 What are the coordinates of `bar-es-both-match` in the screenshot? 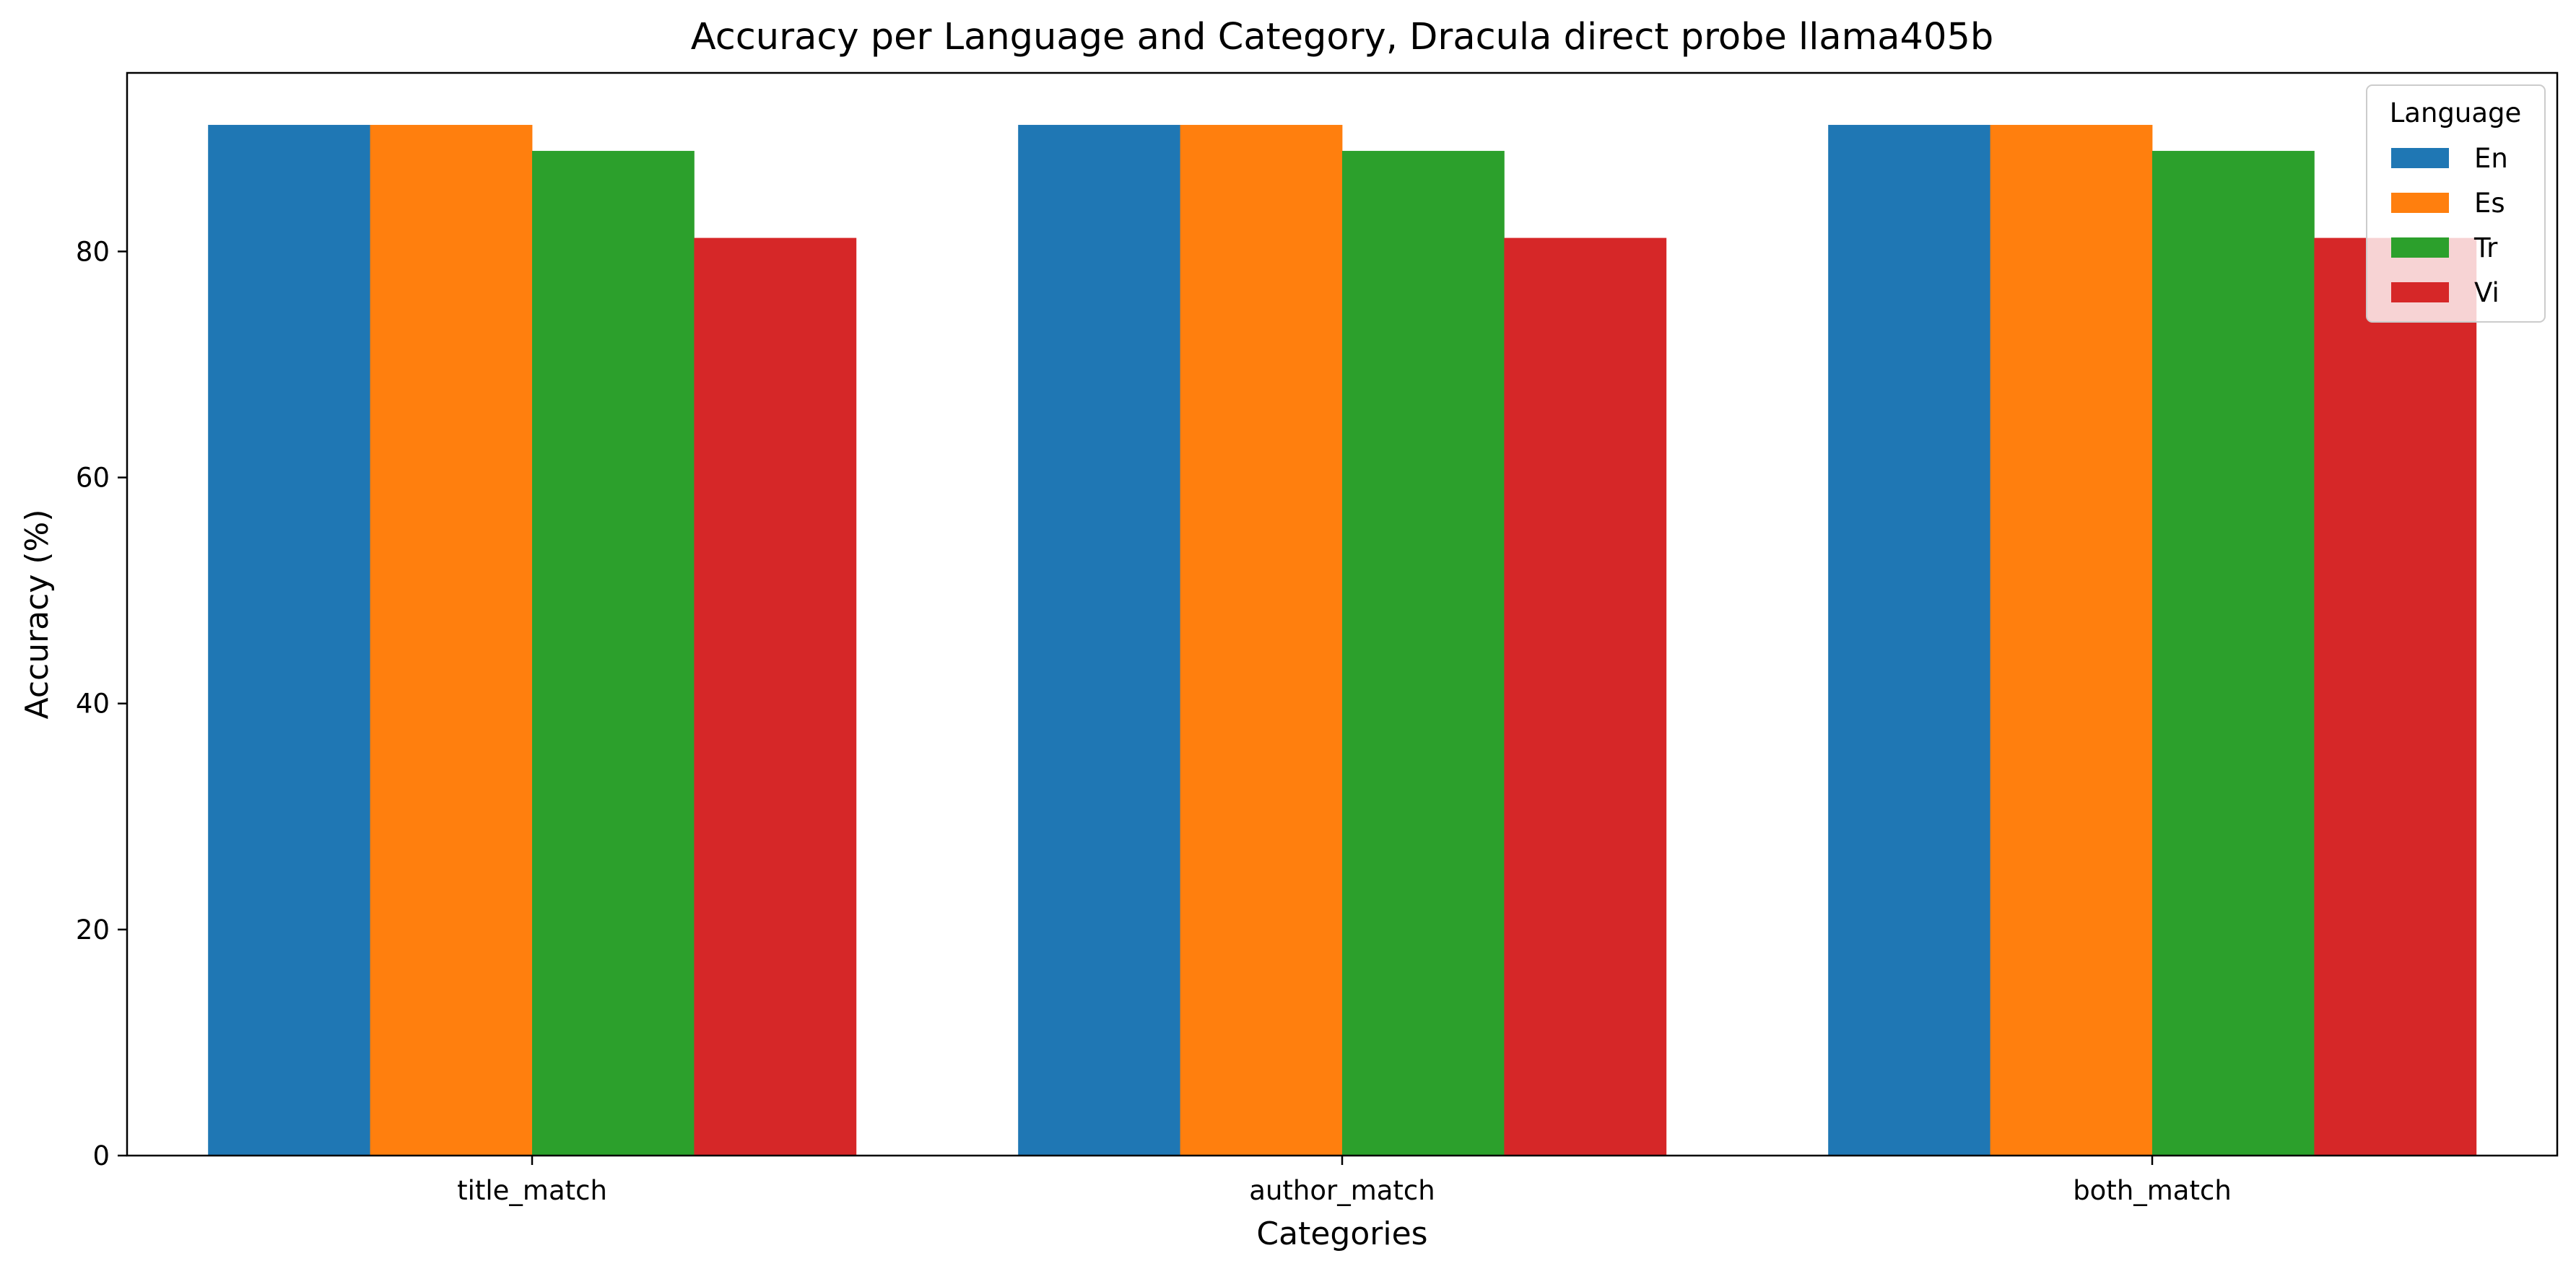 It's located at (2071, 640).